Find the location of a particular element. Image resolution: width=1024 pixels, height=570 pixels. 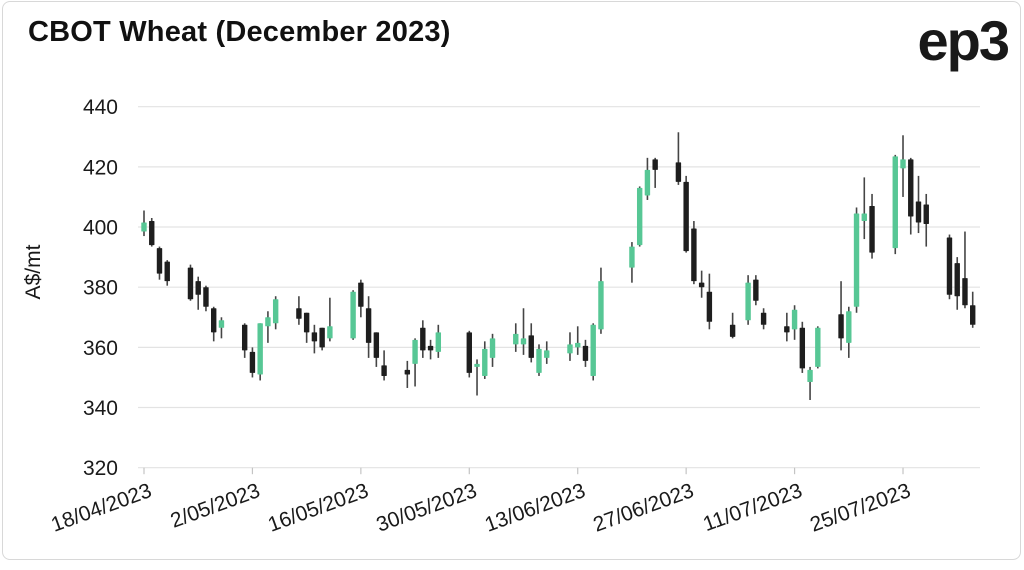

y-tick-label: 440 is located at coordinates (100, 107).